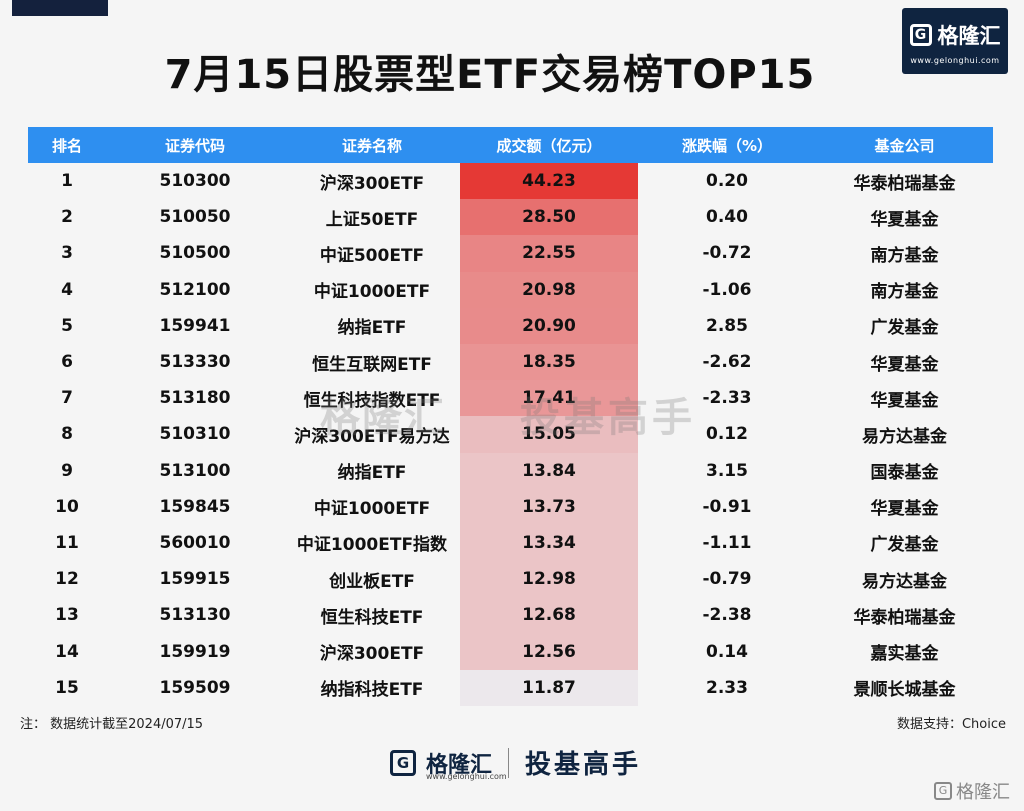  Describe the element at coordinates (549, 543) in the screenshot. I see `amount-cell: 13.34` at that location.